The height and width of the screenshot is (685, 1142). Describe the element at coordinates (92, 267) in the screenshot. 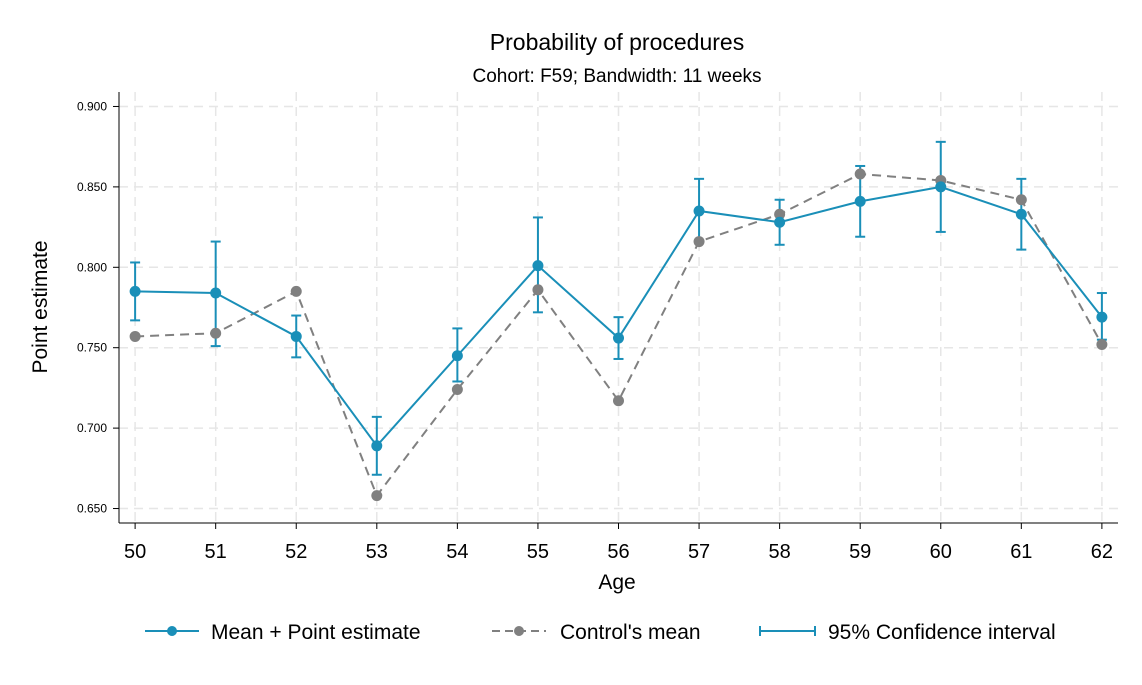

I see `y-tick-label-3: 0.800` at that location.